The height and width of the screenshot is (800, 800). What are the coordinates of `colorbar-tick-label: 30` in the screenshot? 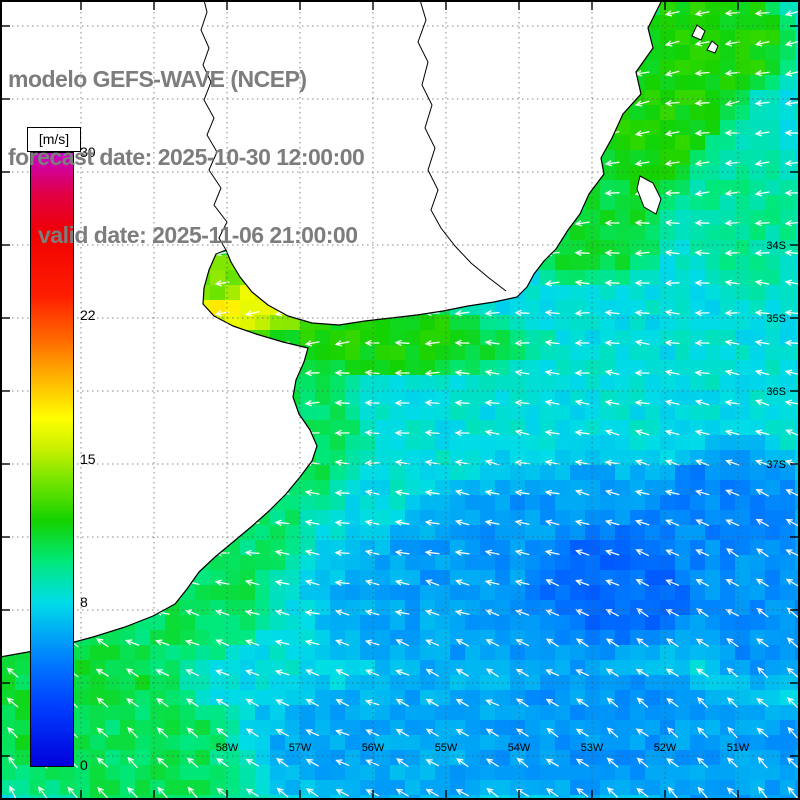 It's located at (88, 152).